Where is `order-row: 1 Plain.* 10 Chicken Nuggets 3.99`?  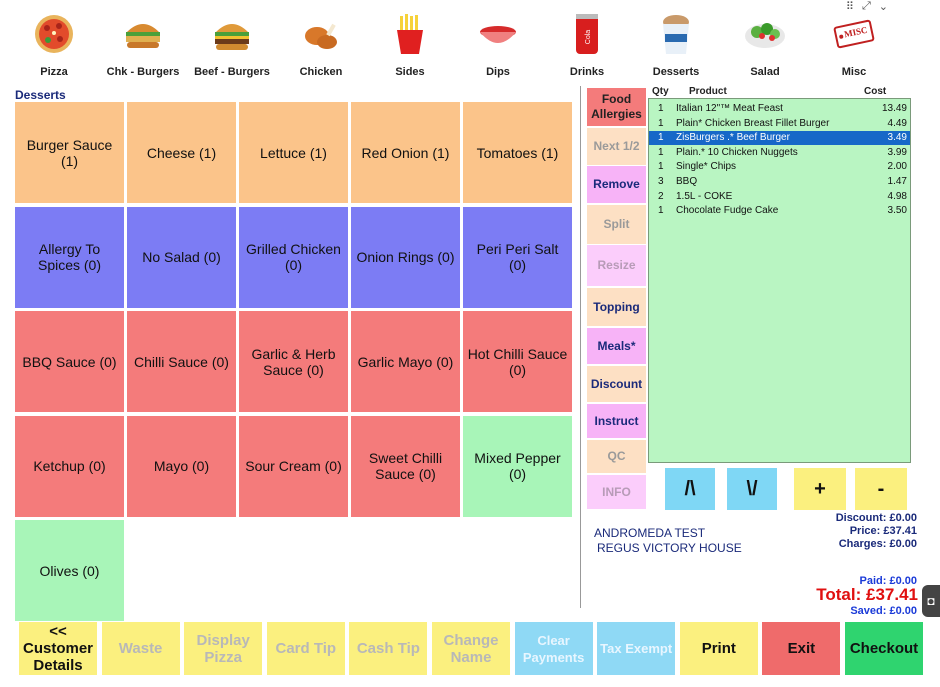 order-row: 1 Plain.* 10 Chicken Nuggets 3.99 is located at coordinates (779, 153).